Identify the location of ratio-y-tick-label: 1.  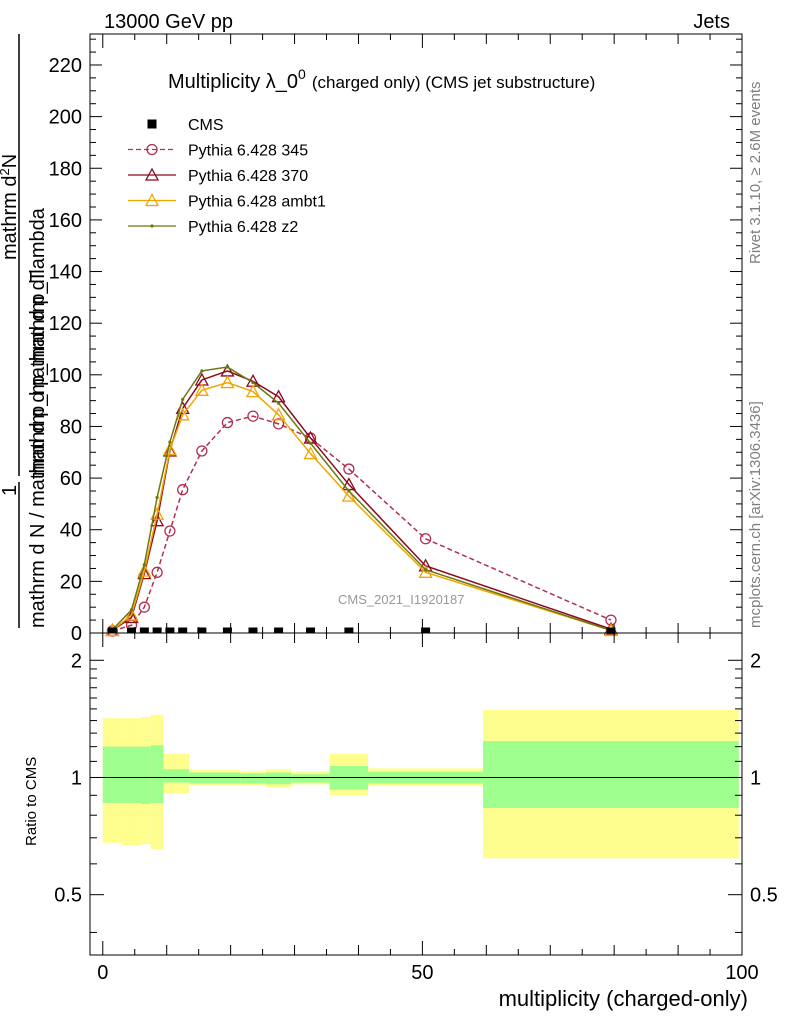
(76, 778).